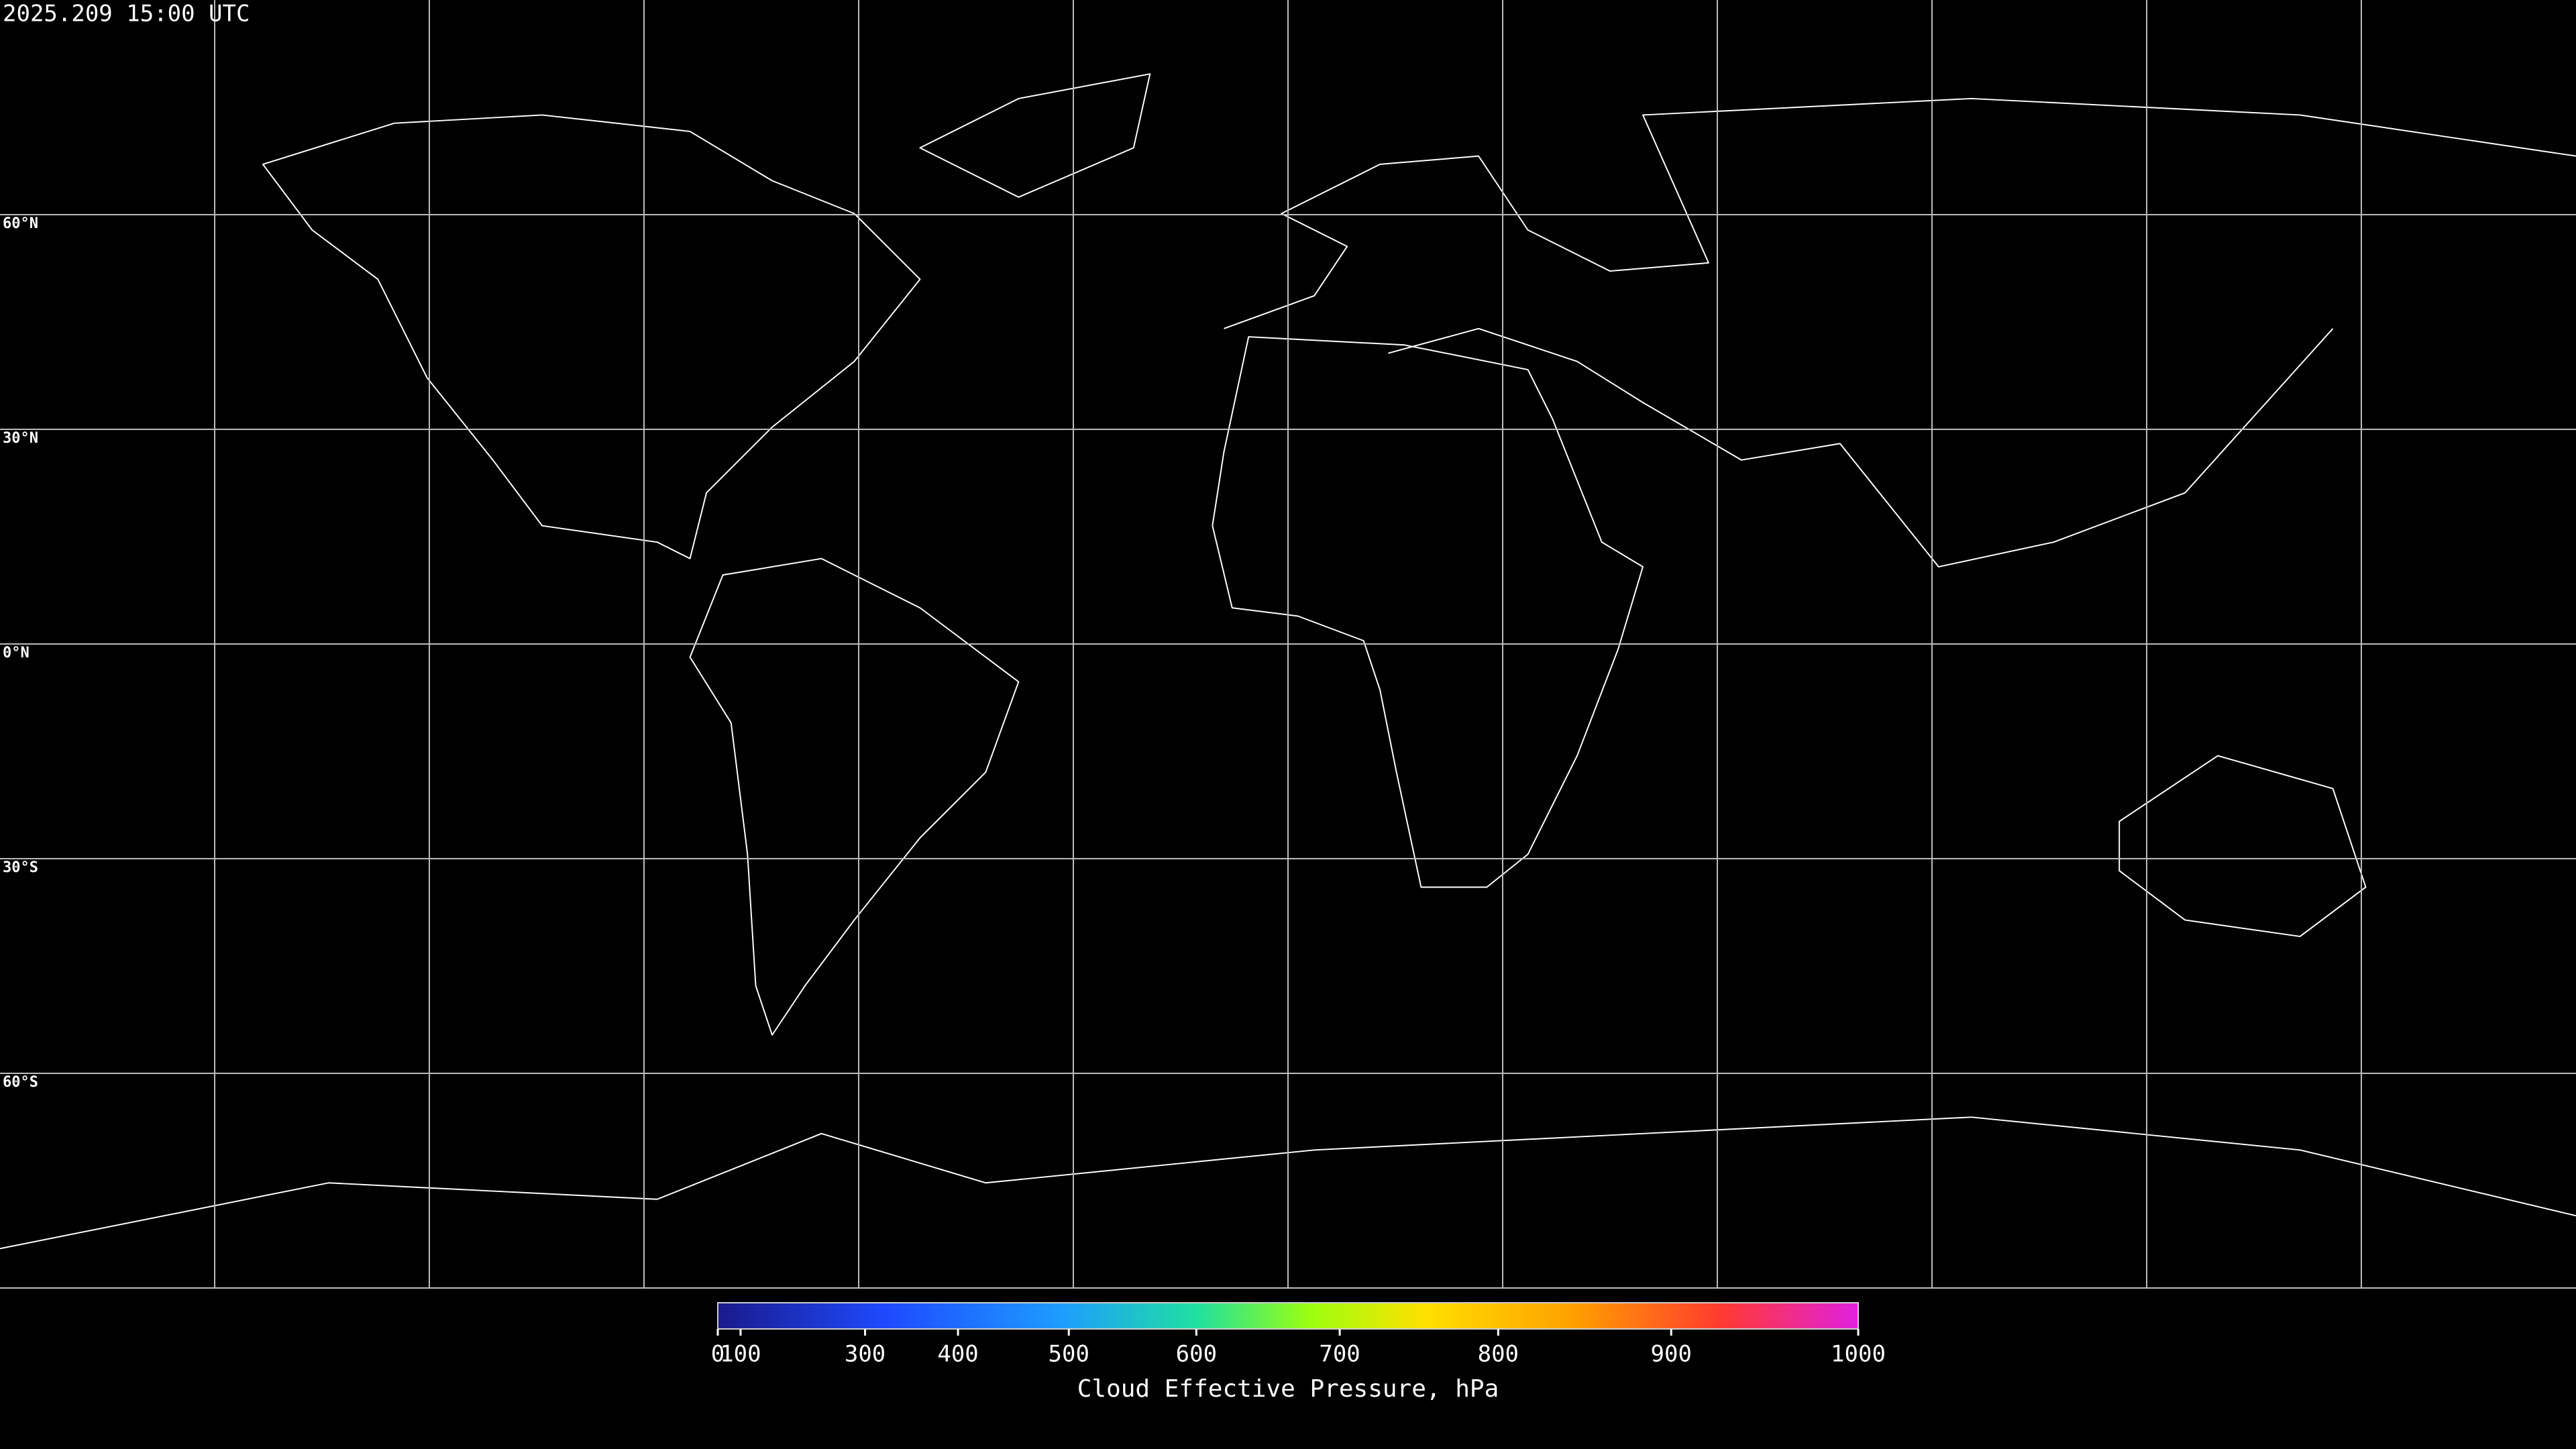 The width and height of the screenshot is (2576, 1449). What do you see at coordinates (1858, 1354) in the screenshot?
I see `colorbar-tick-label: 1000` at bounding box center [1858, 1354].